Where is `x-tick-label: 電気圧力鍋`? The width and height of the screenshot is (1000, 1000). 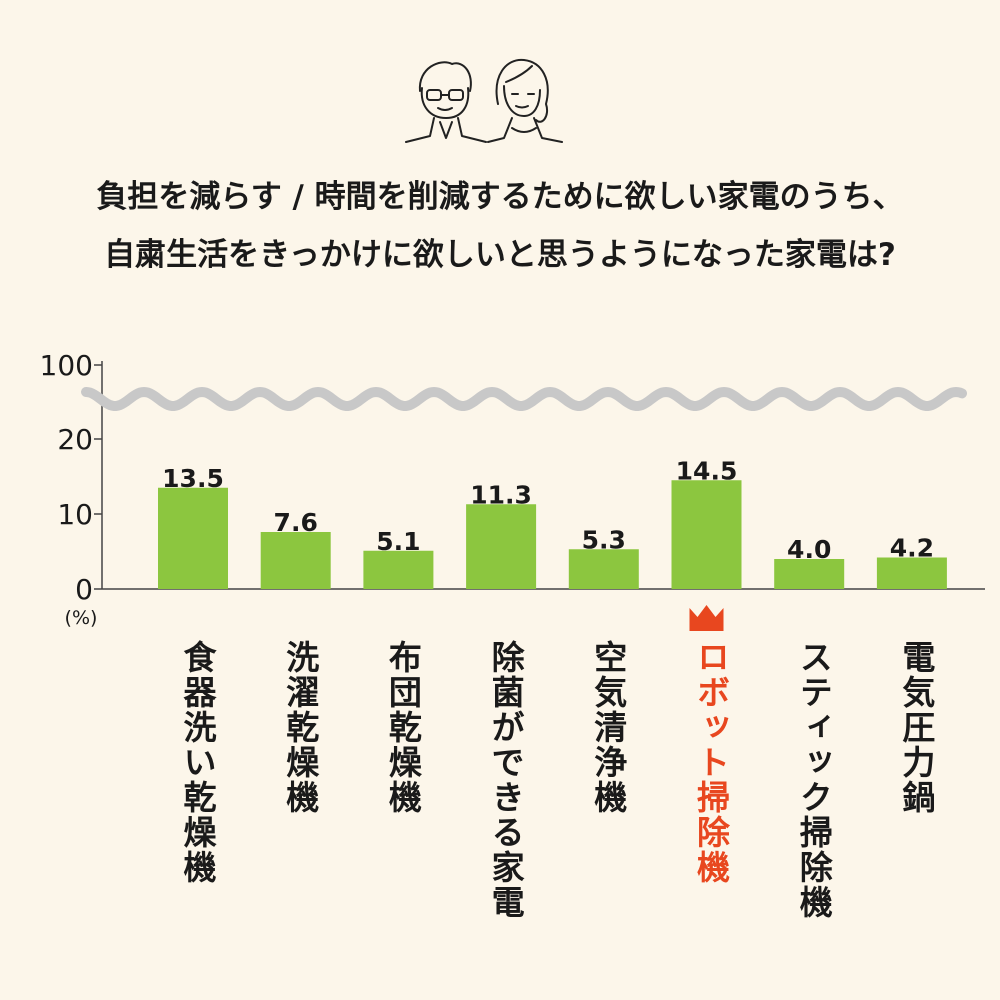 x-tick-label: 電気圧力鍋 is located at coordinates (916, 727).